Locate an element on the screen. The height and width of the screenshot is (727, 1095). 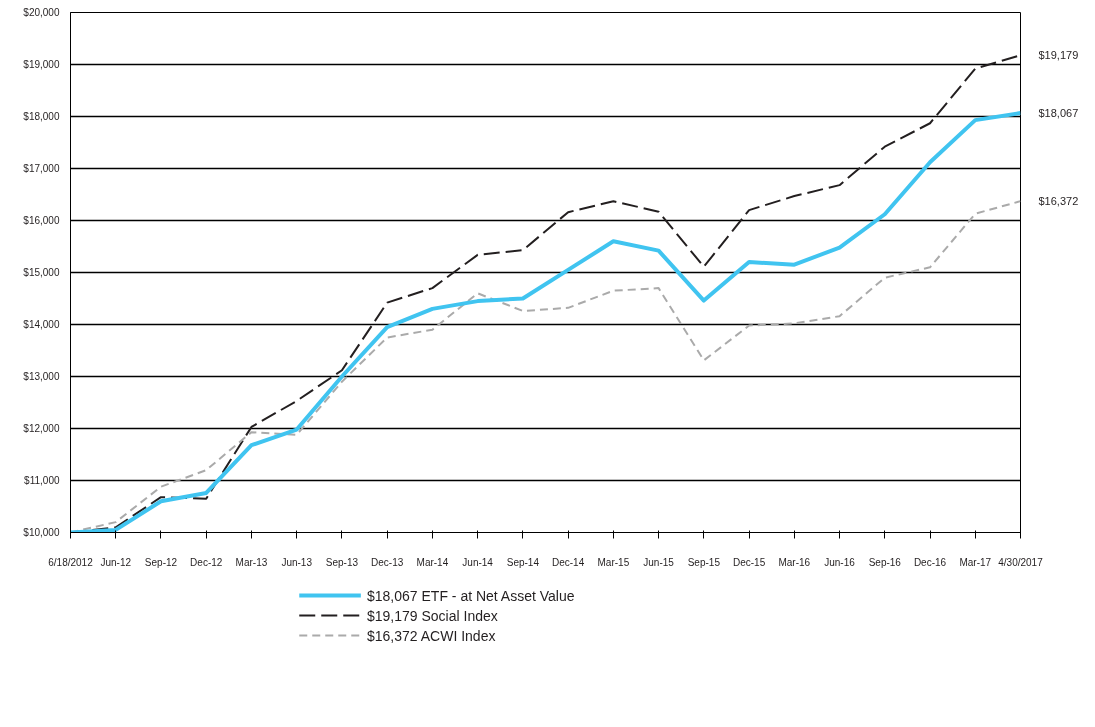
x-tick-label: Jun-12 is located at coordinates (116, 562).